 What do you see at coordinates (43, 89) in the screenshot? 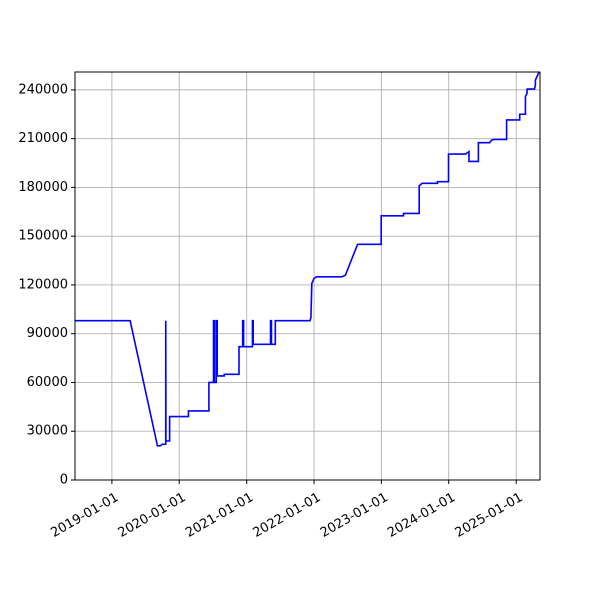
I see `y-tick-label: 240000` at bounding box center [43, 89].